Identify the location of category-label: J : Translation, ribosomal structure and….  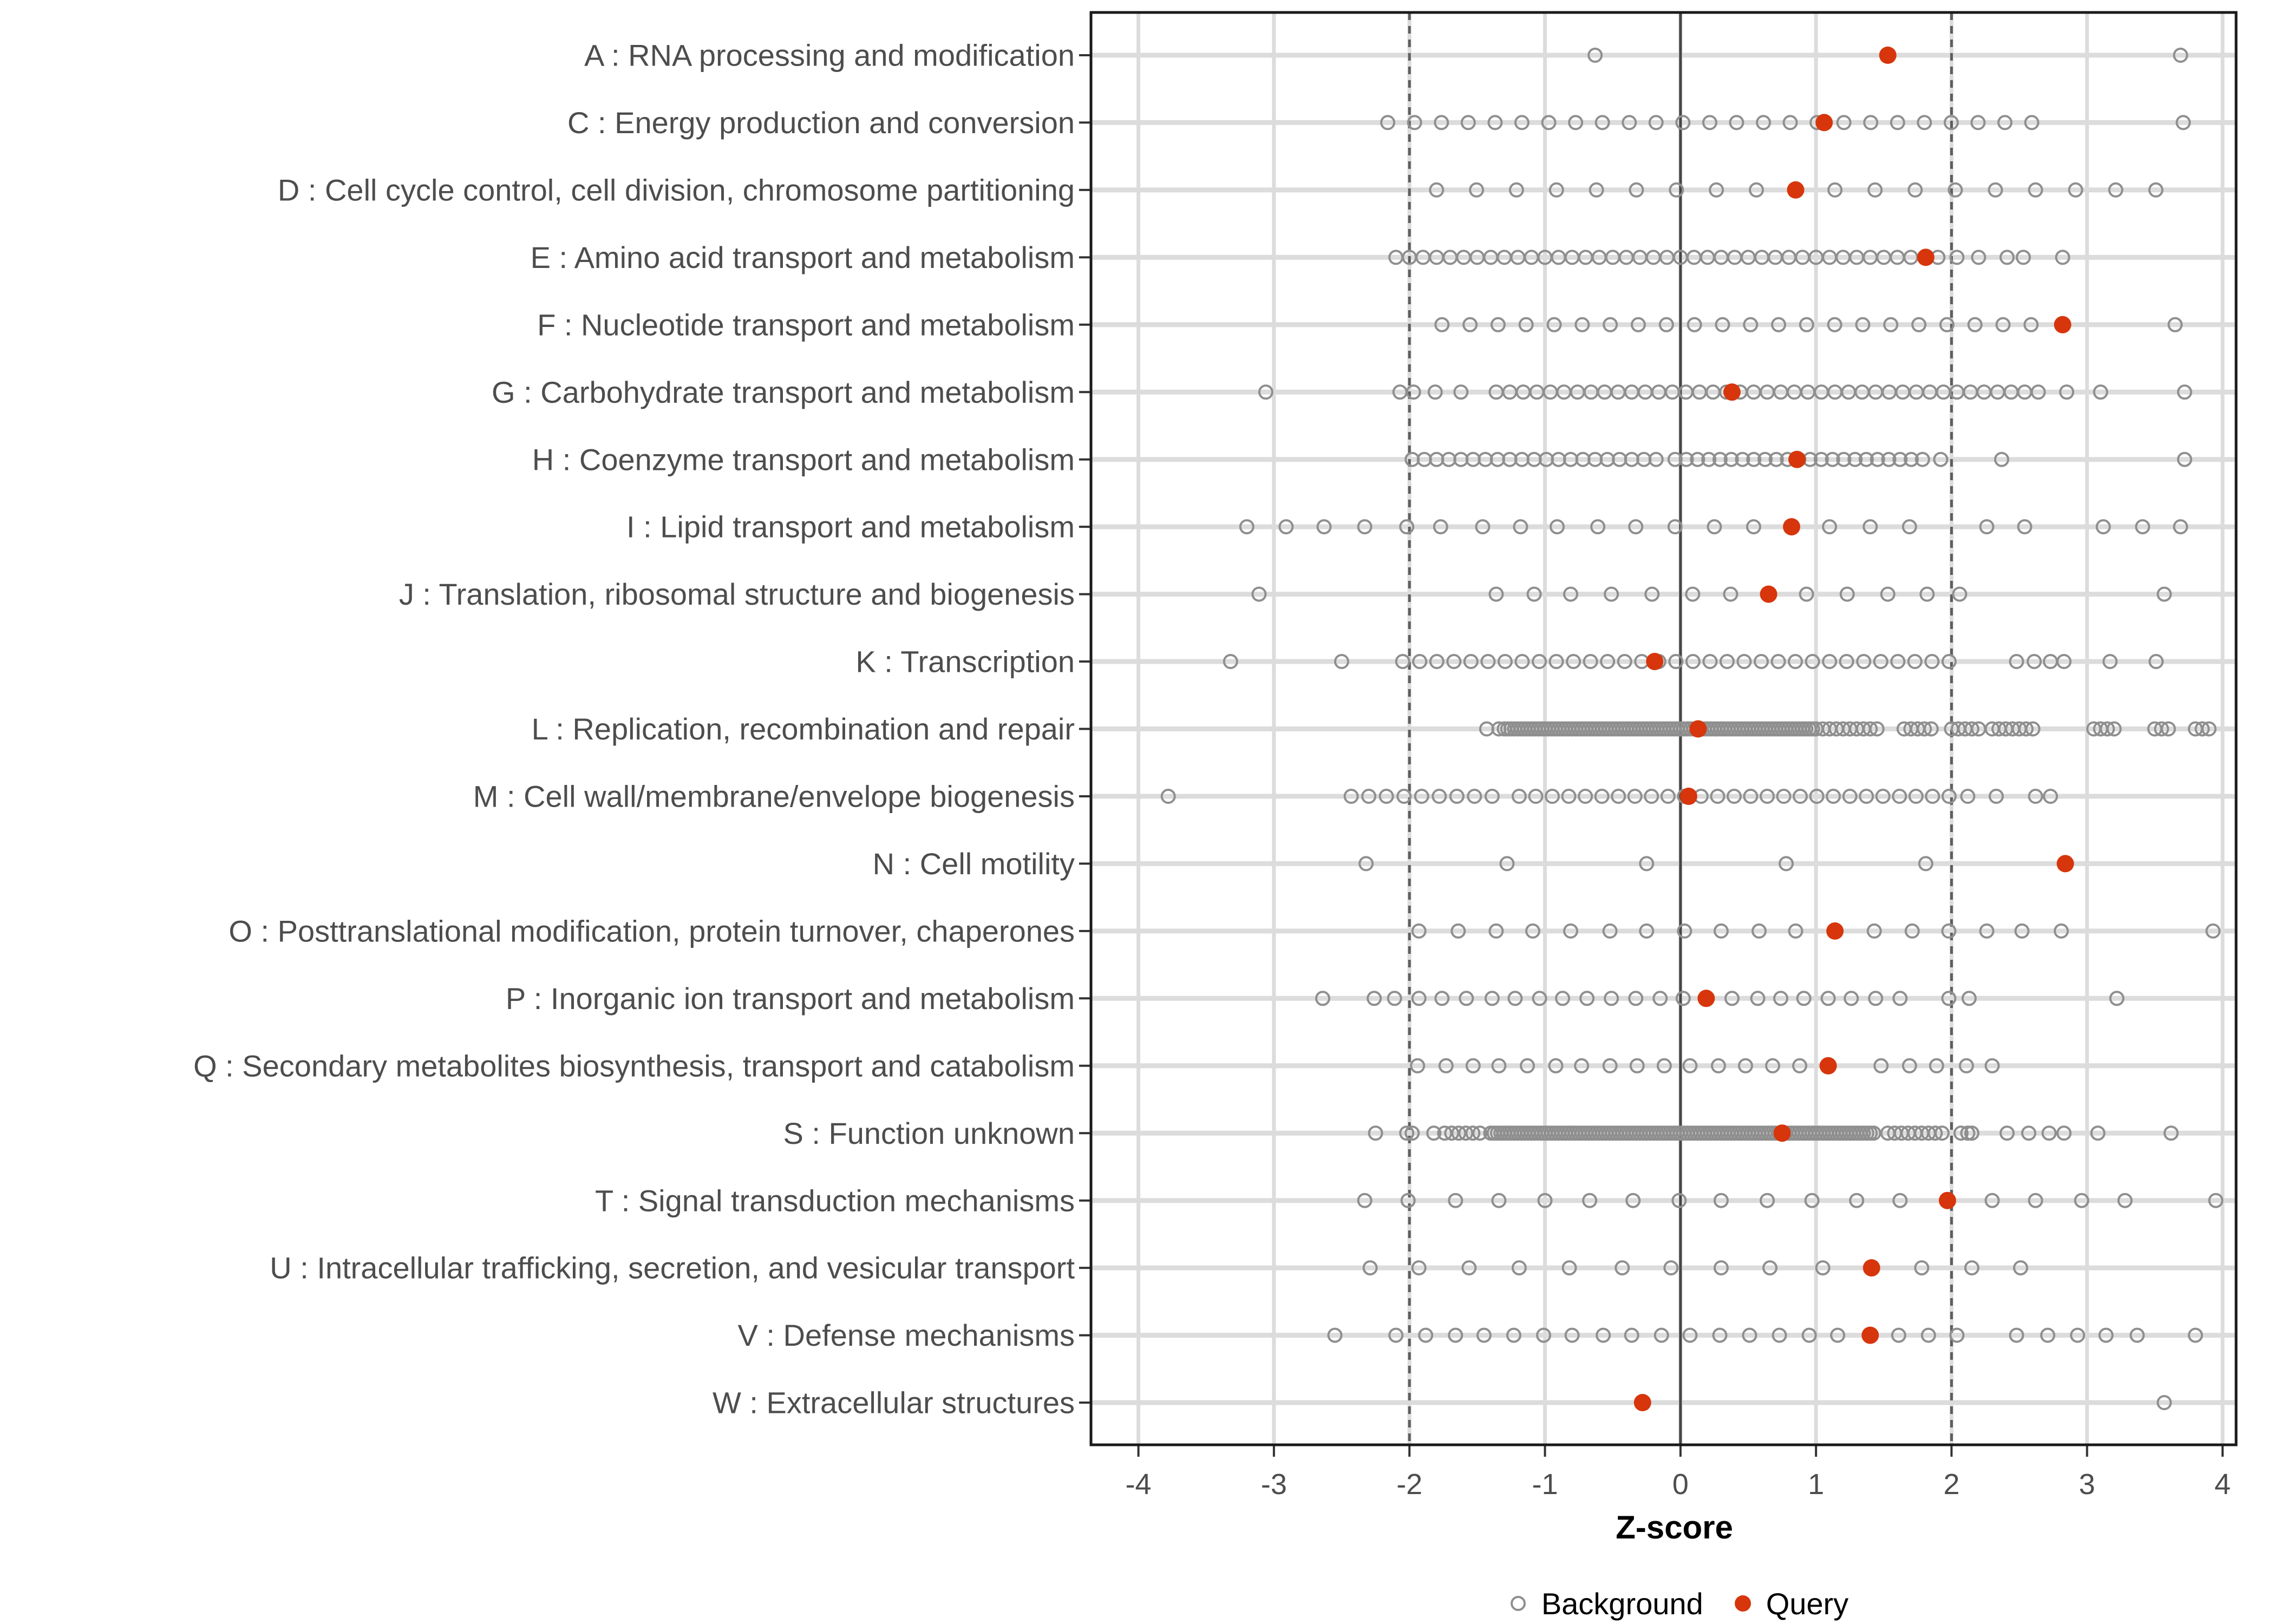
(737, 594).